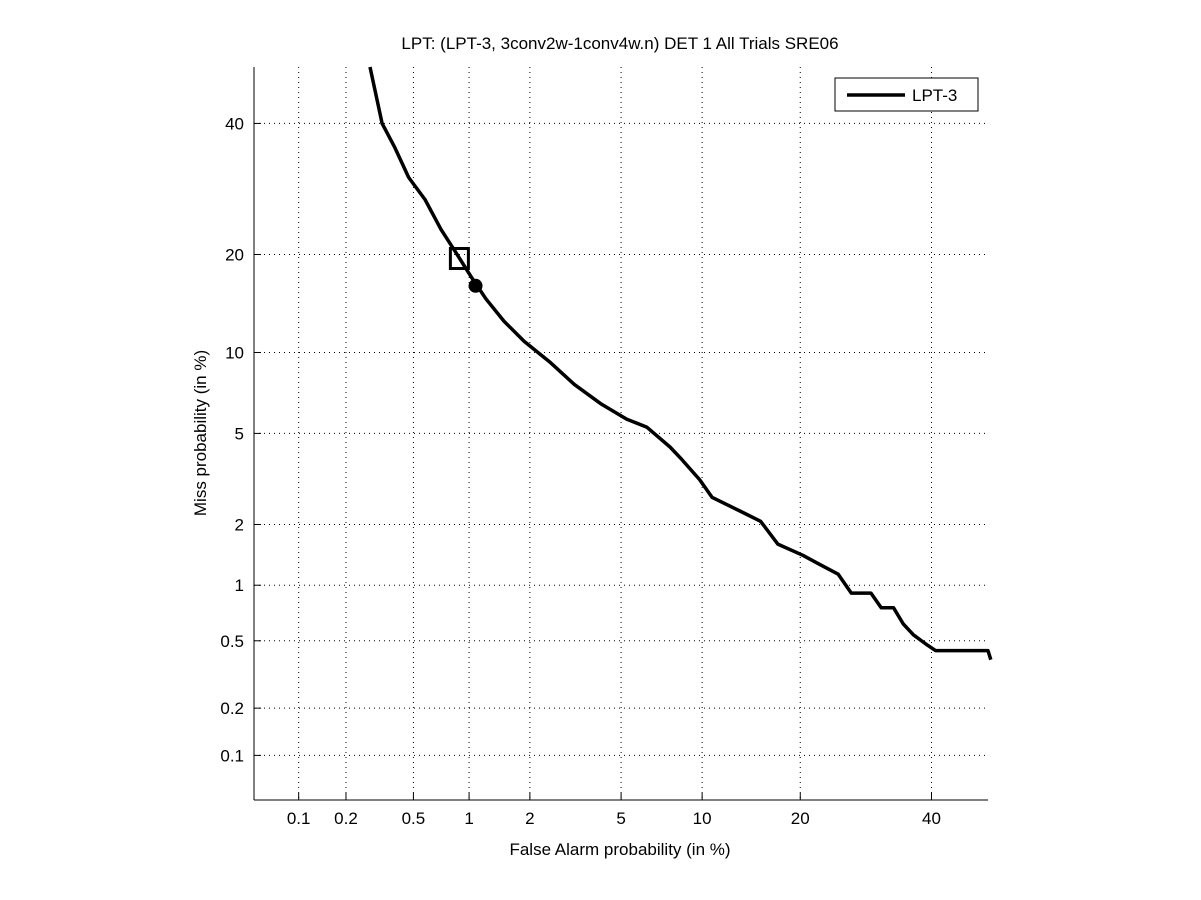  I want to click on actual-decision-point-square-marker, so click(459, 258).